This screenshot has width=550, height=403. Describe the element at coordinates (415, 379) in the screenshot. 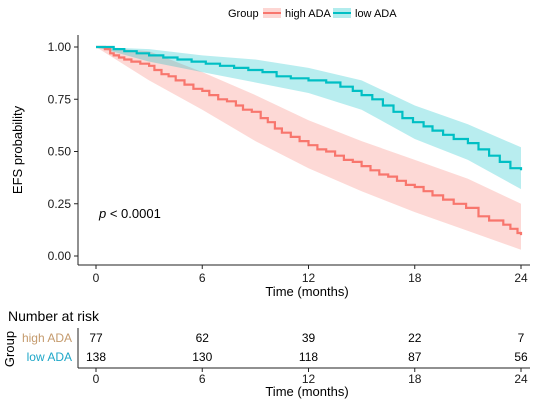

I see `risk-x-tick-label: 18` at that location.